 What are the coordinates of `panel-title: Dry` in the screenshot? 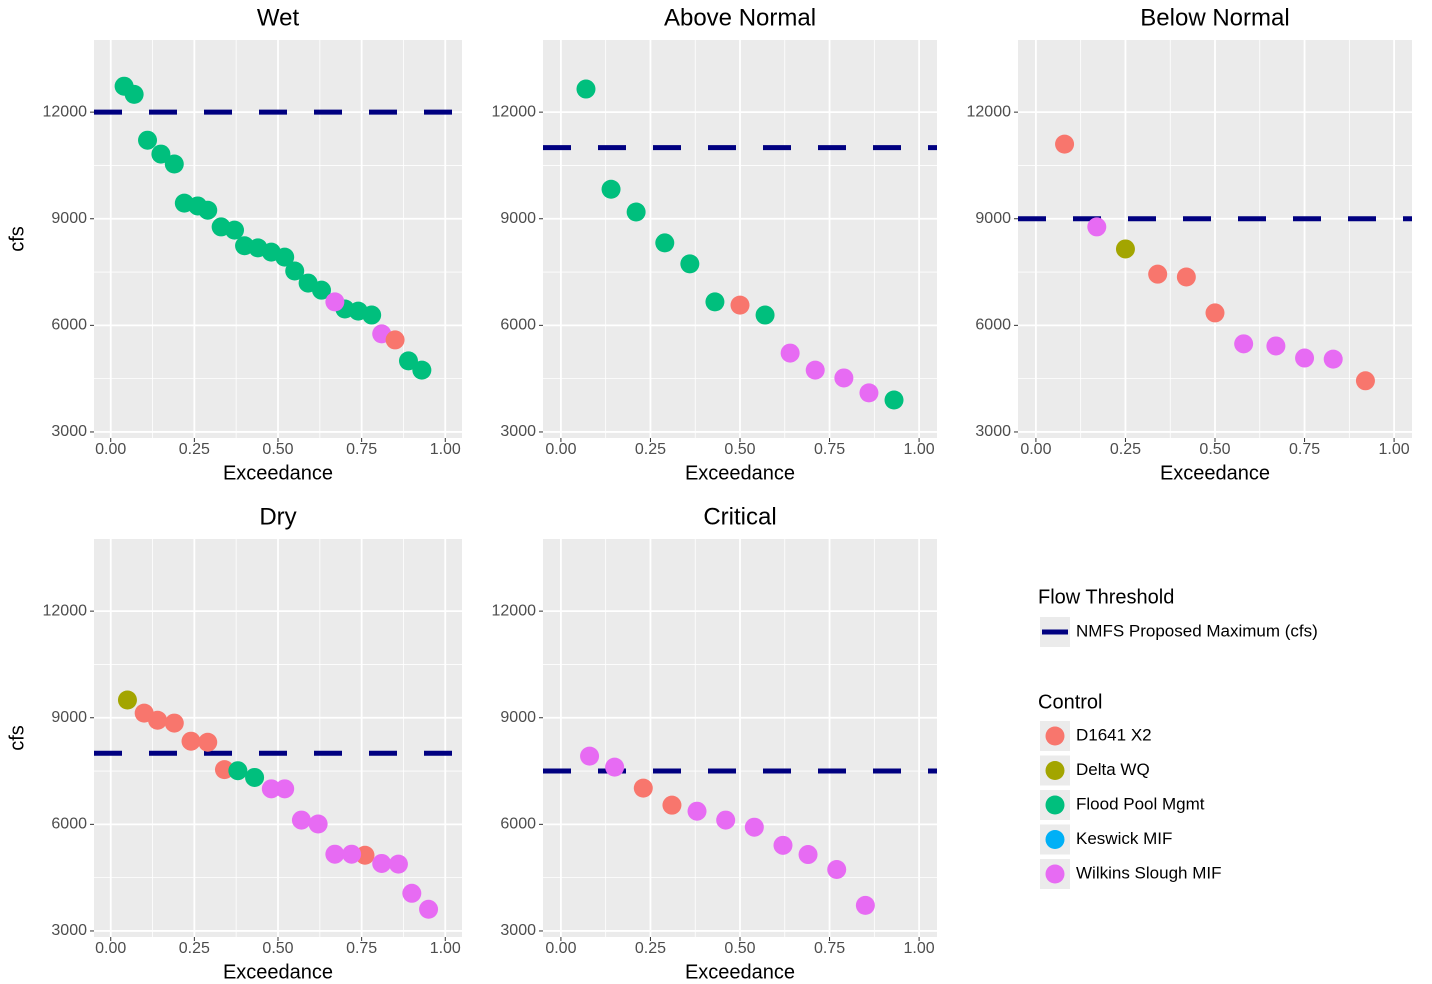 It's located at (277, 516).